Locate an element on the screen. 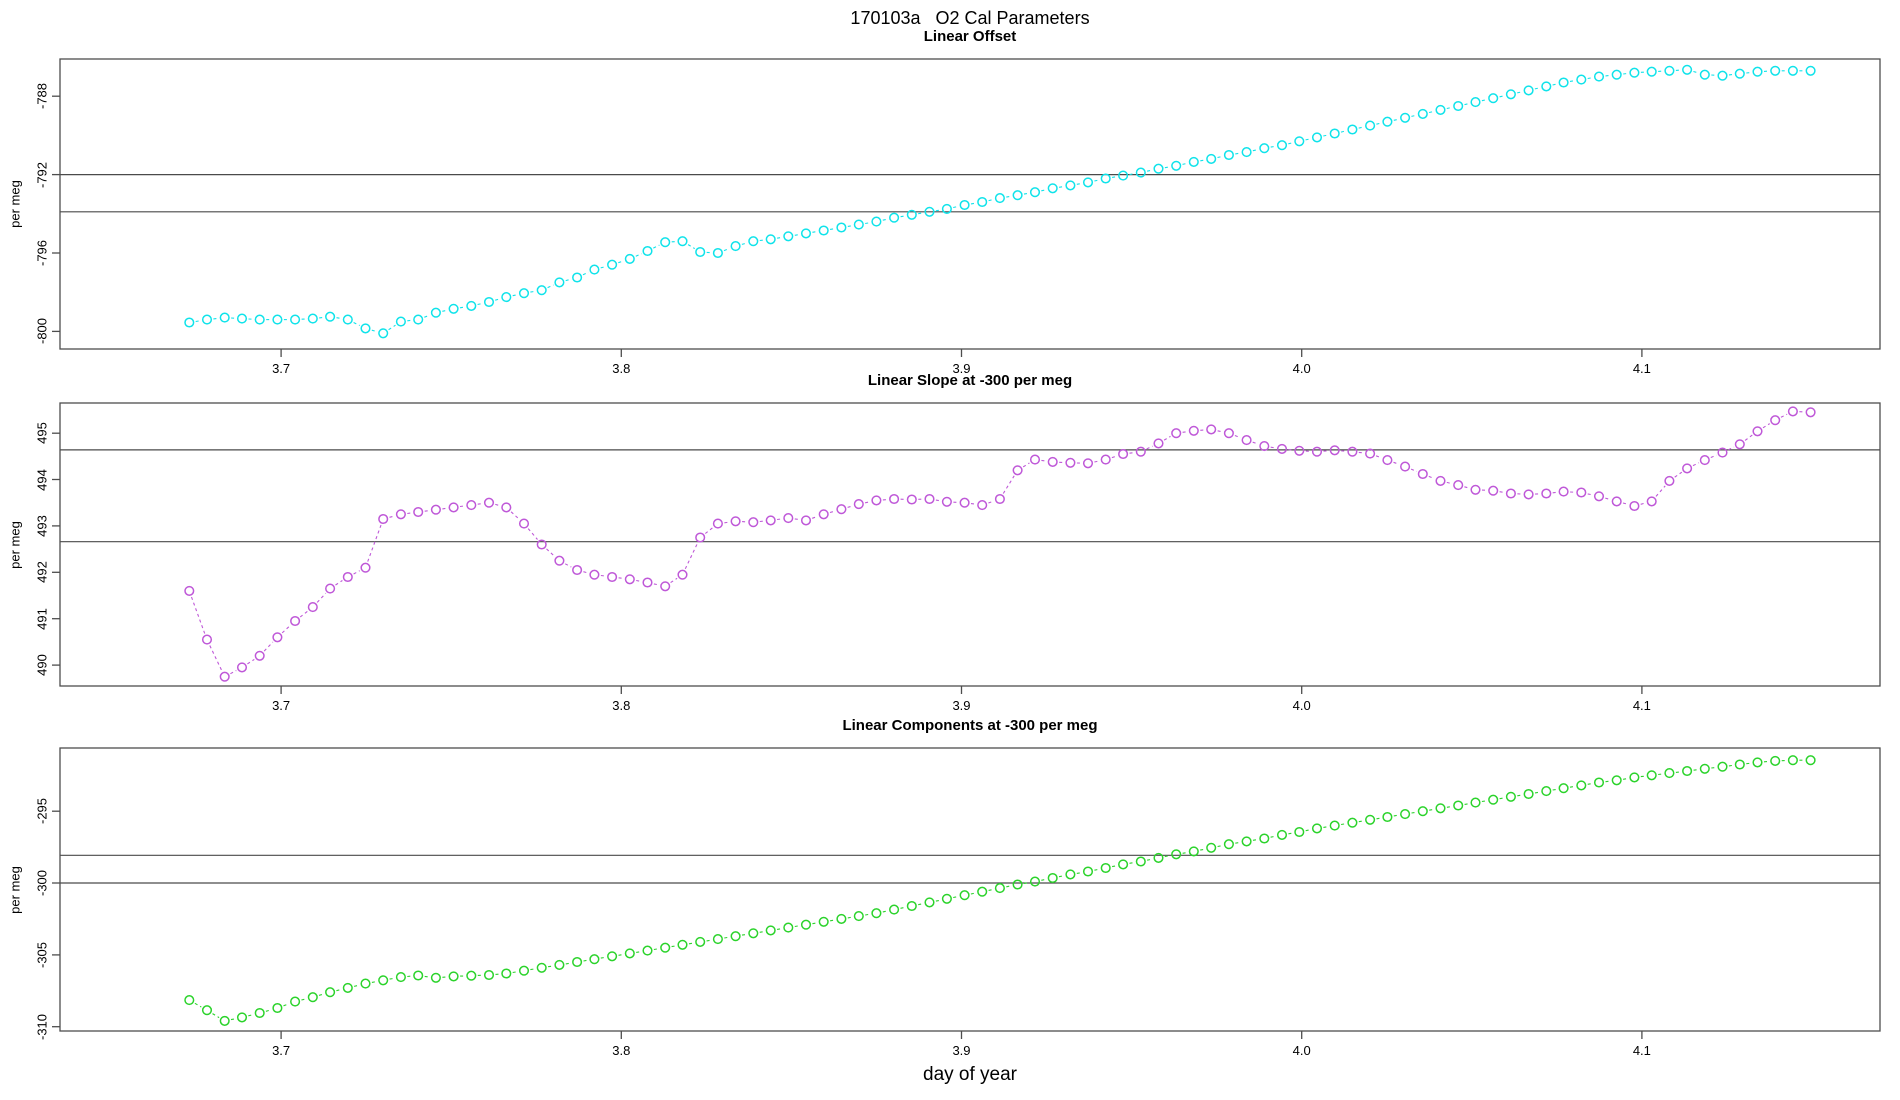 This screenshot has width=1900, height=1100. x-tick-label: 3.7 is located at coordinates (281, 1050).